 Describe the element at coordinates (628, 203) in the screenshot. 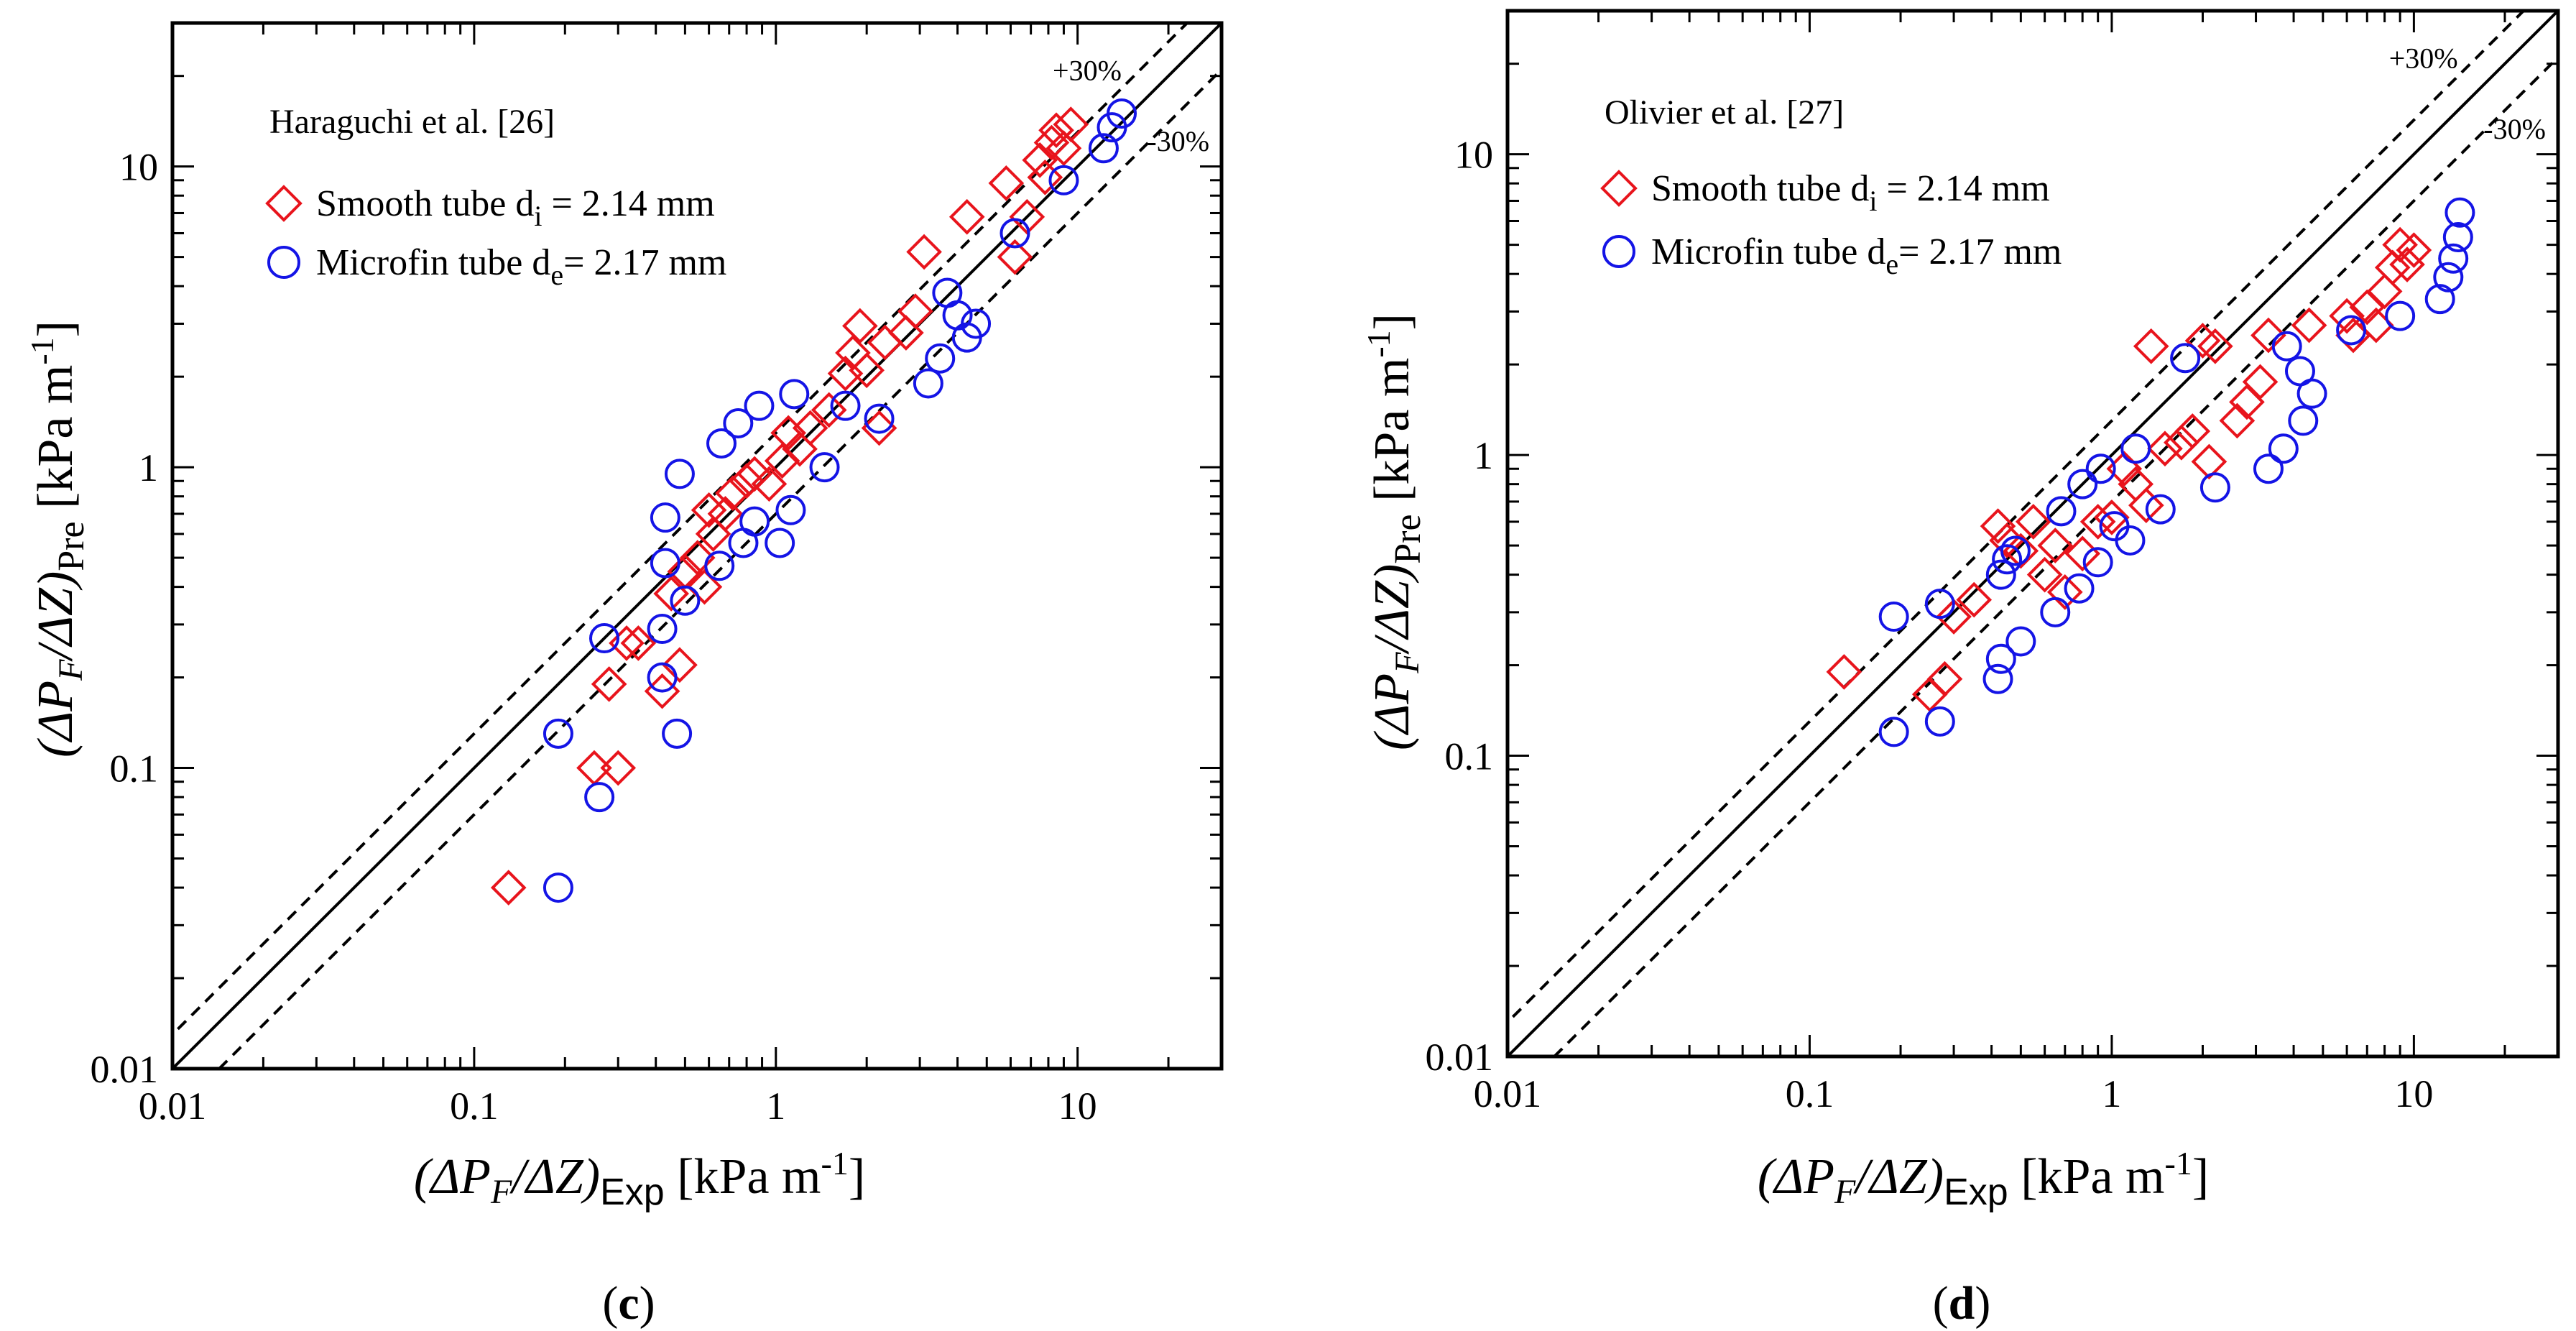

I see `legend-label-tail: = 2.14 mm` at that location.